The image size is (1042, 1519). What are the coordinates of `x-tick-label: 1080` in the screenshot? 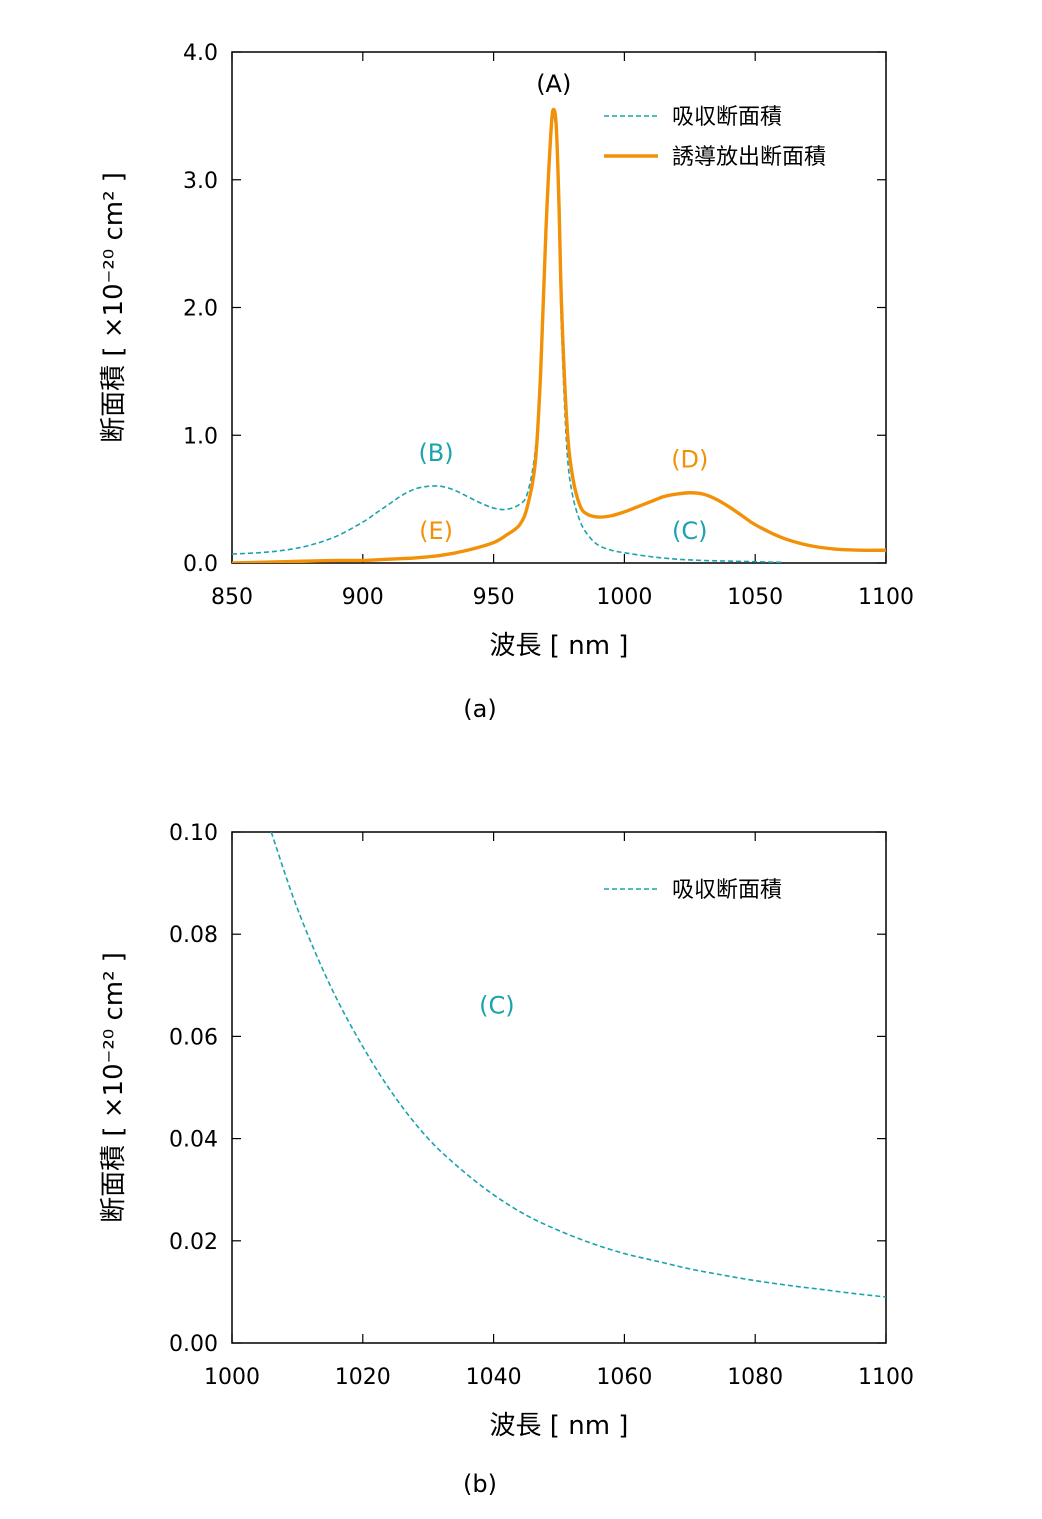 It's located at (755, 1377).